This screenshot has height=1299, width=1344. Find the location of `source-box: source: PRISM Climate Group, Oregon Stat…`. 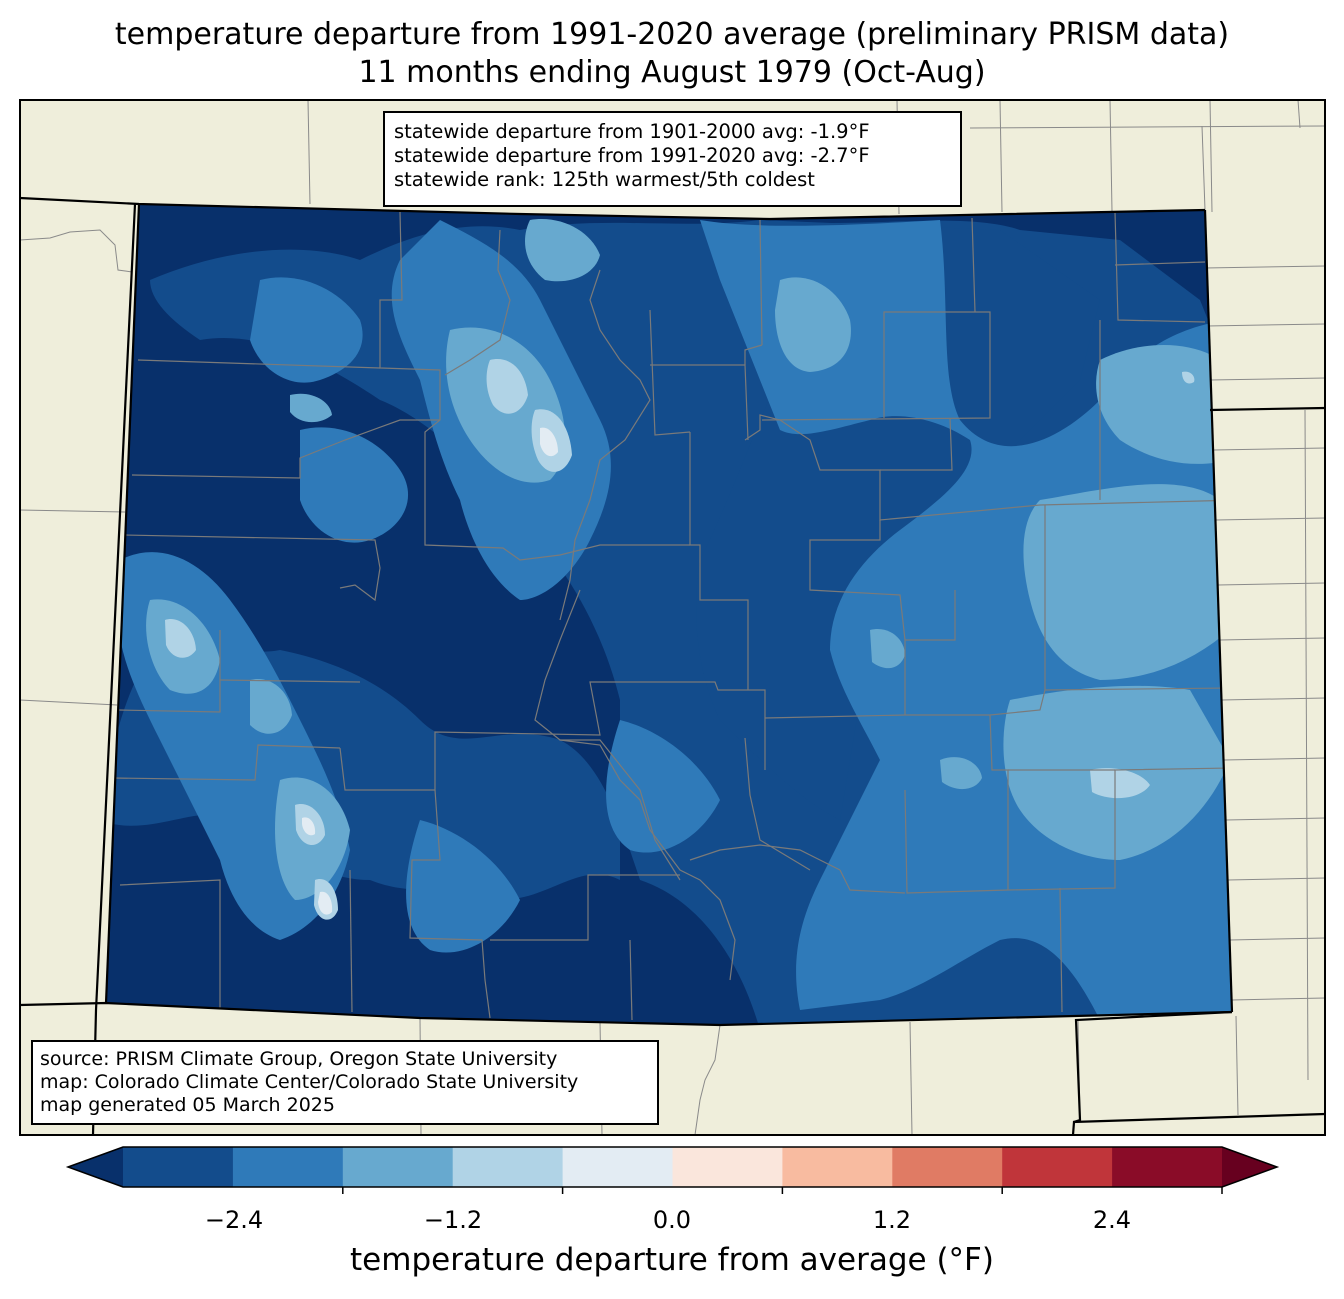

source-box: source: PRISM Climate Group, Oregon Stat… is located at coordinates (345, 1082).